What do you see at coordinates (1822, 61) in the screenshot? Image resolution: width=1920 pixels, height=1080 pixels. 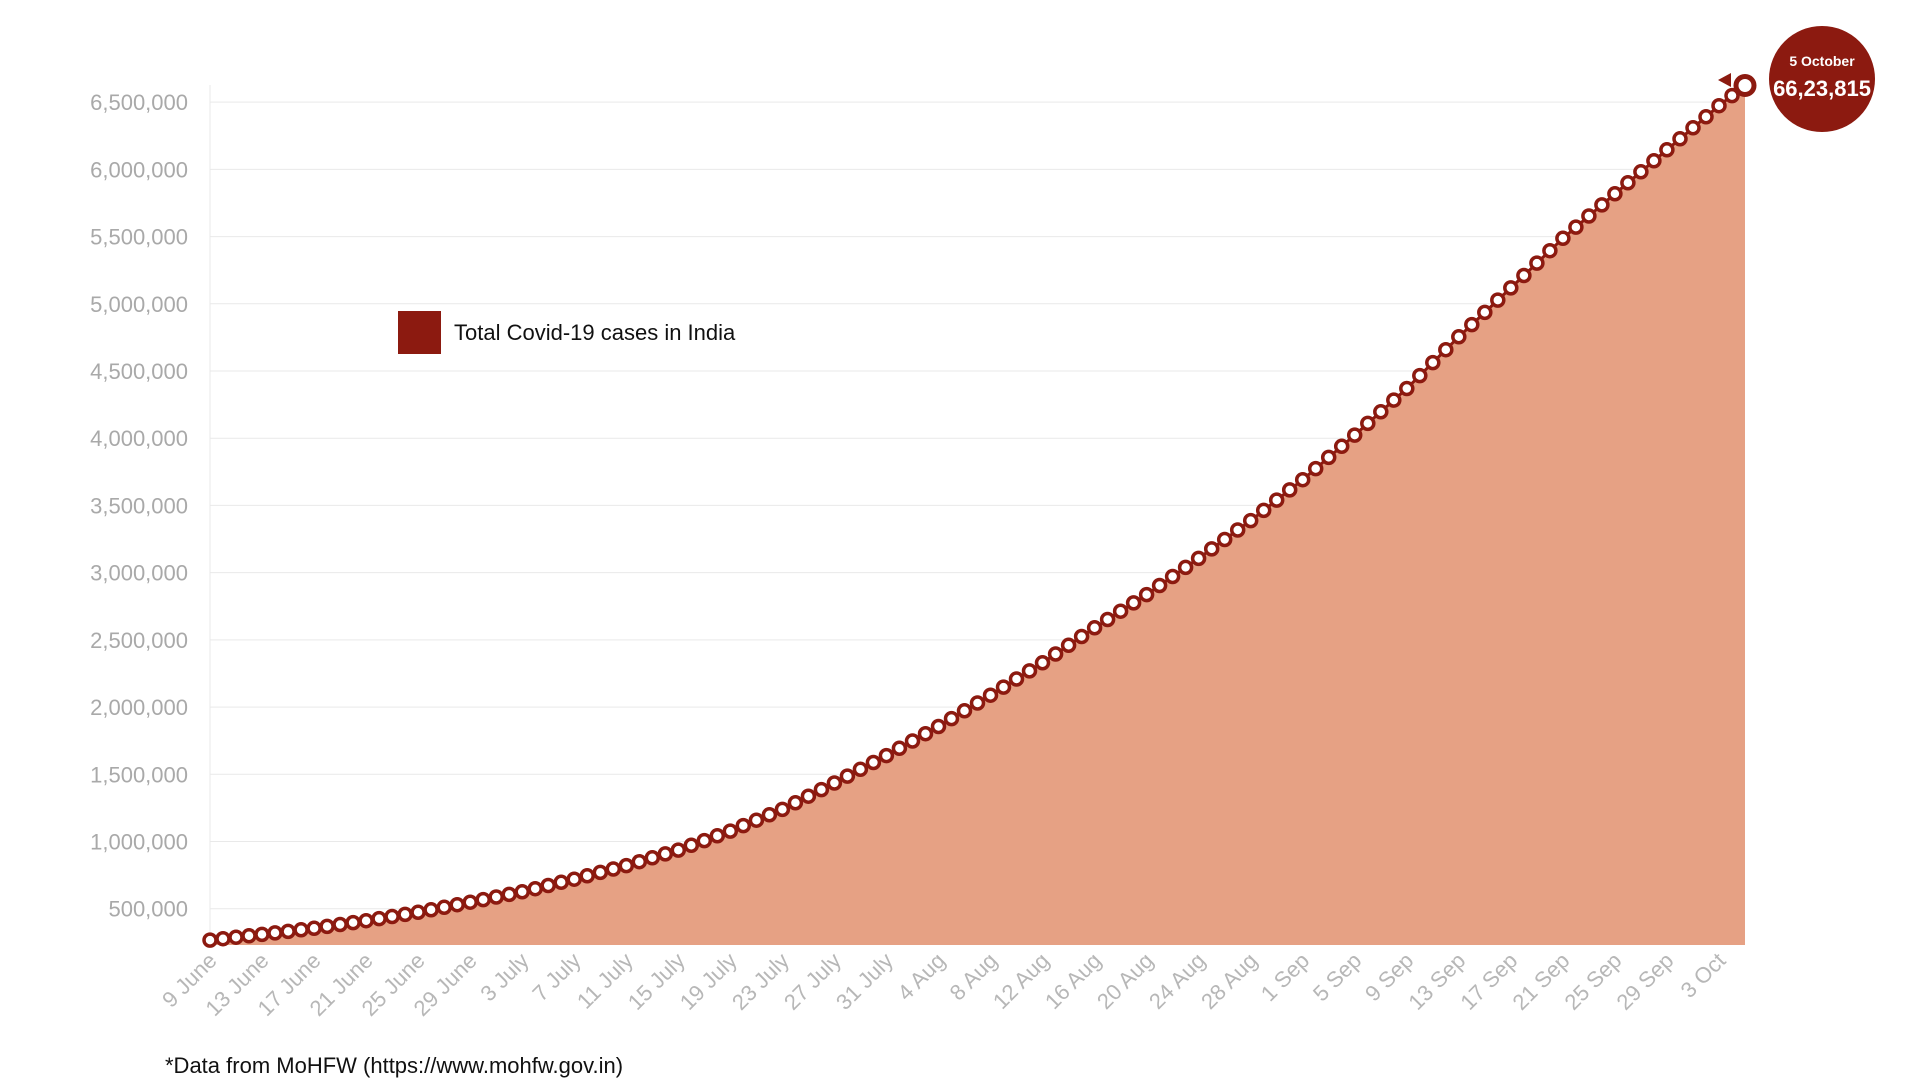 I see `callout-date: 5 October` at bounding box center [1822, 61].